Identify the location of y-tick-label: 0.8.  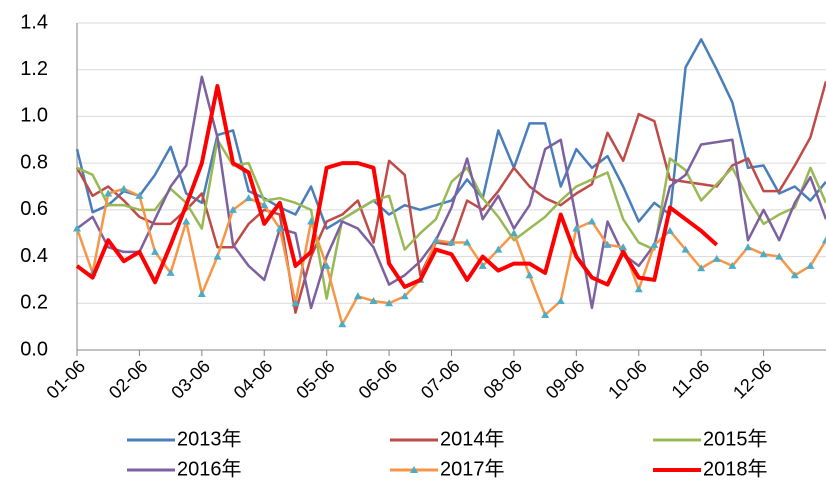
(34, 162).